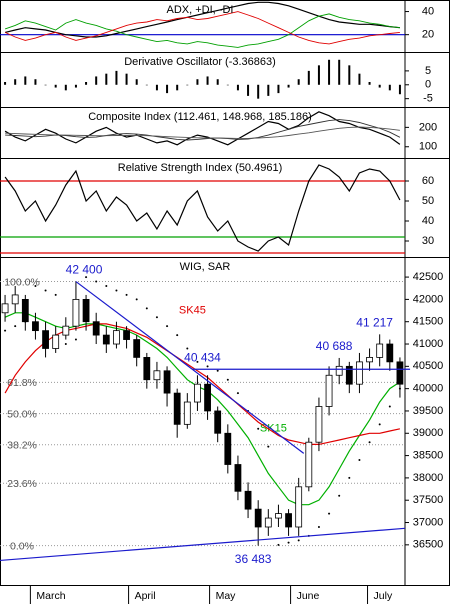 The height and width of the screenshot is (604, 450). What do you see at coordinates (428, 71) in the screenshot?
I see `y-tick-label: 5` at bounding box center [428, 71].